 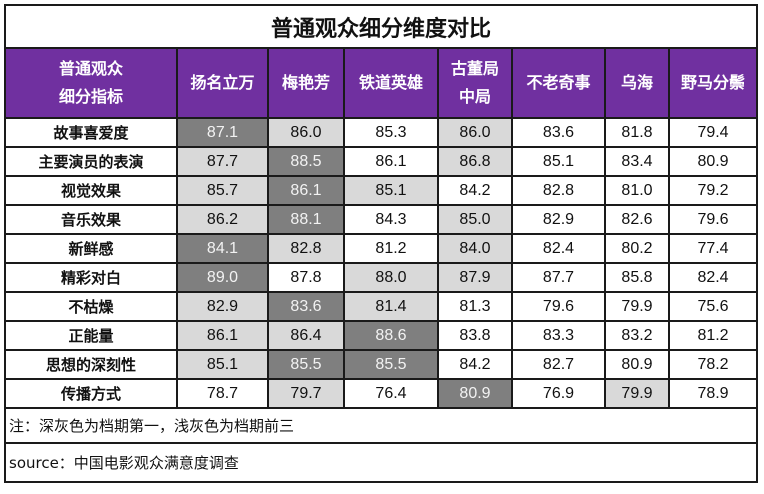 What do you see at coordinates (306, 393) in the screenshot?
I see `score-cell: 79.7` at bounding box center [306, 393].